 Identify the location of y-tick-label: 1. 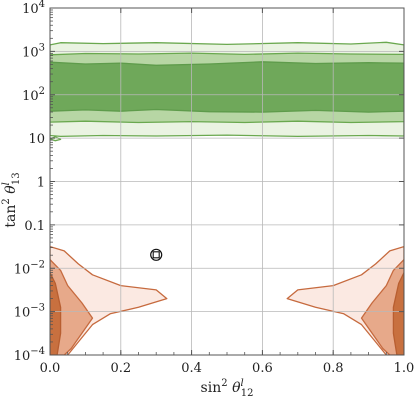
(41, 183).